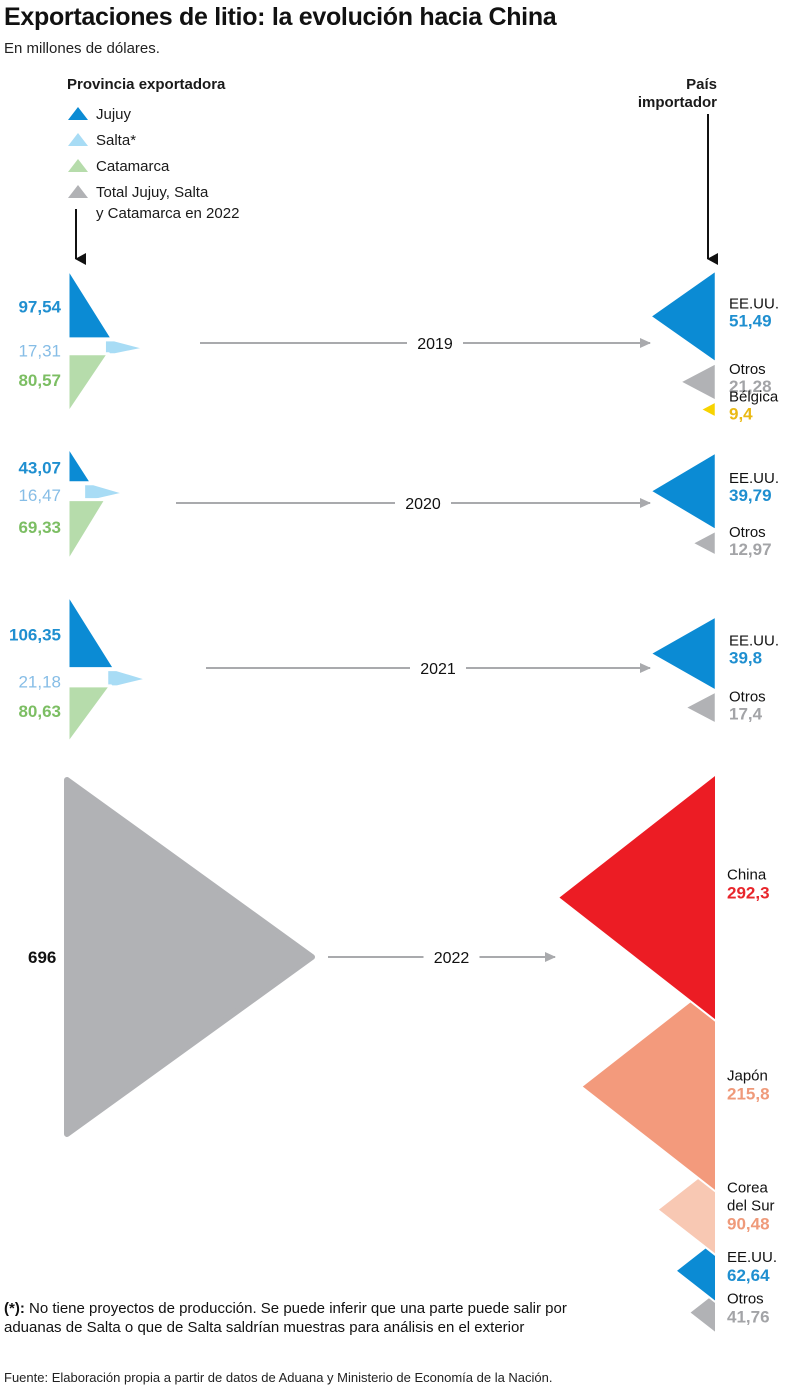  What do you see at coordinates (747, 1076) in the screenshot?
I see `importer-name-label: Japón` at bounding box center [747, 1076].